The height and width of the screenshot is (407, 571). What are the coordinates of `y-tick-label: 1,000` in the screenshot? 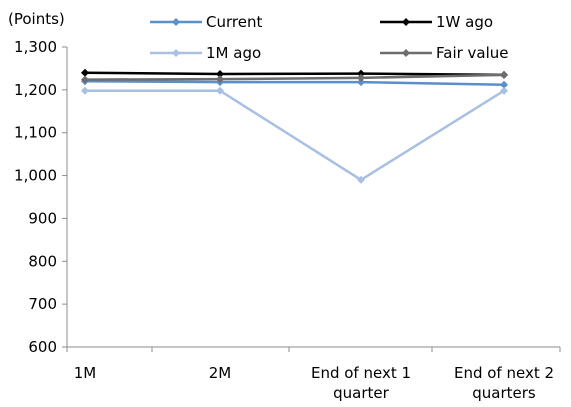 It's located at (35, 176).